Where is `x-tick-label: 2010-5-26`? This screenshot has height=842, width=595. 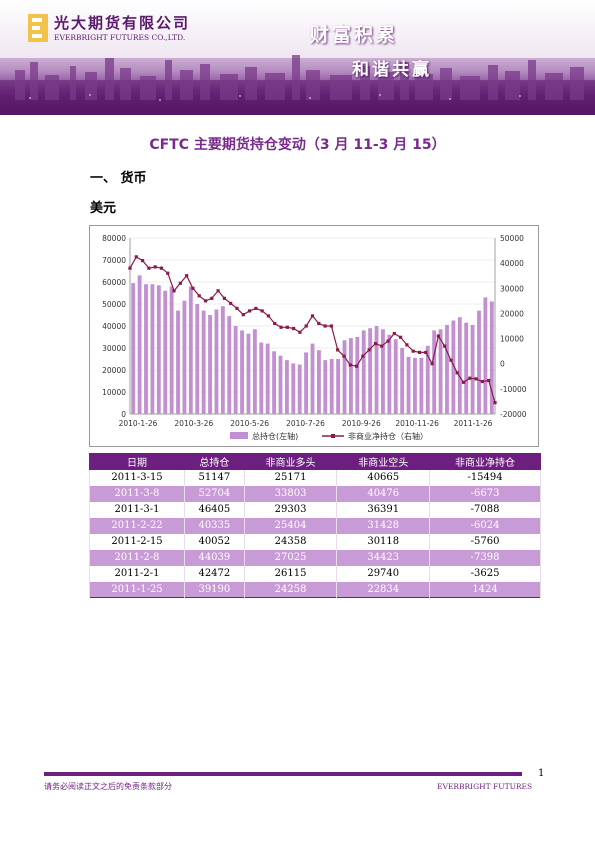 x-tick-label: 2010-5-26 is located at coordinates (249, 423).